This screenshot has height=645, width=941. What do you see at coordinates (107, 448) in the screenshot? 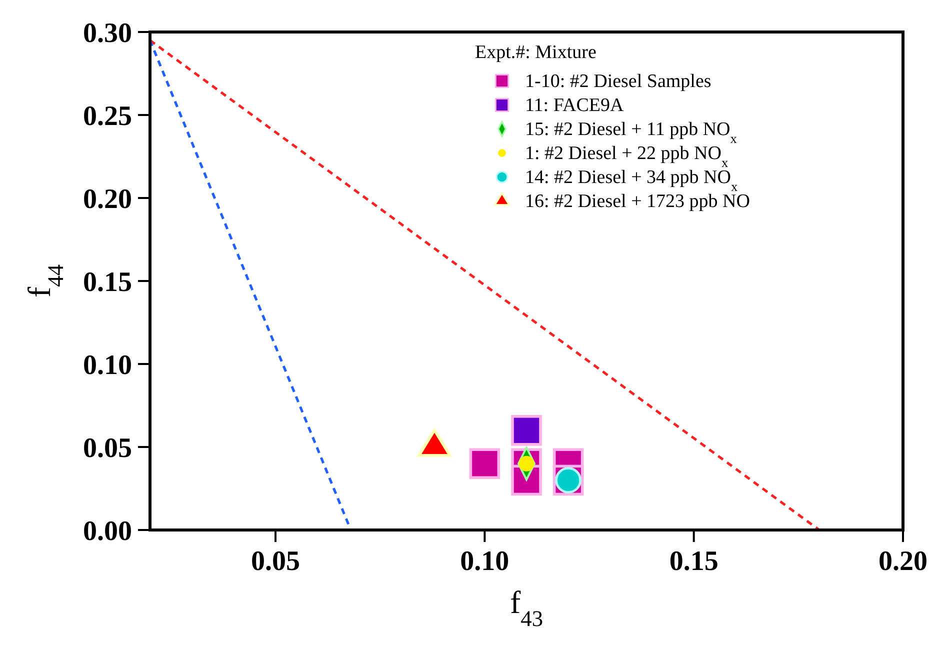
I see `y-tick-label: 0.05` at bounding box center [107, 448].